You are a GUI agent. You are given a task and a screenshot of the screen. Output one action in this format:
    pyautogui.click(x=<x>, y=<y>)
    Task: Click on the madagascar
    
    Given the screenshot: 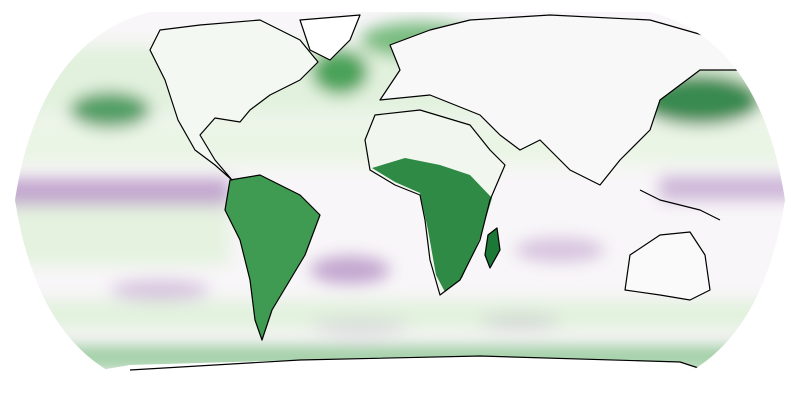 What is the action you would take?
    pyautogui.click(x=492, y=248)
    